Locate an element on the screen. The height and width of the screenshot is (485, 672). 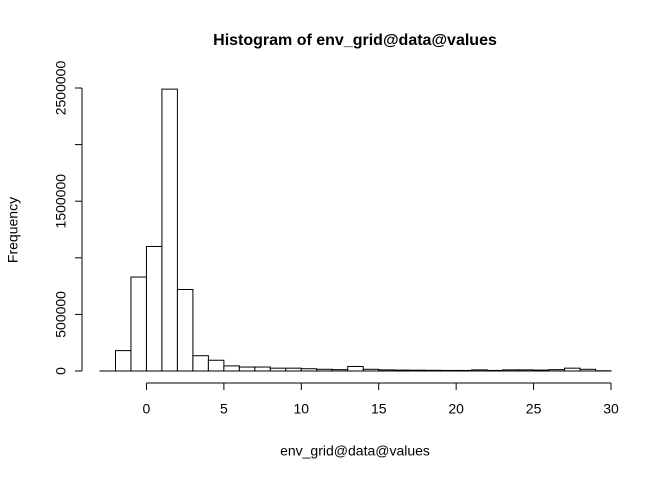
y-tick-label: 1500000 is located at coordinates (61, 201).